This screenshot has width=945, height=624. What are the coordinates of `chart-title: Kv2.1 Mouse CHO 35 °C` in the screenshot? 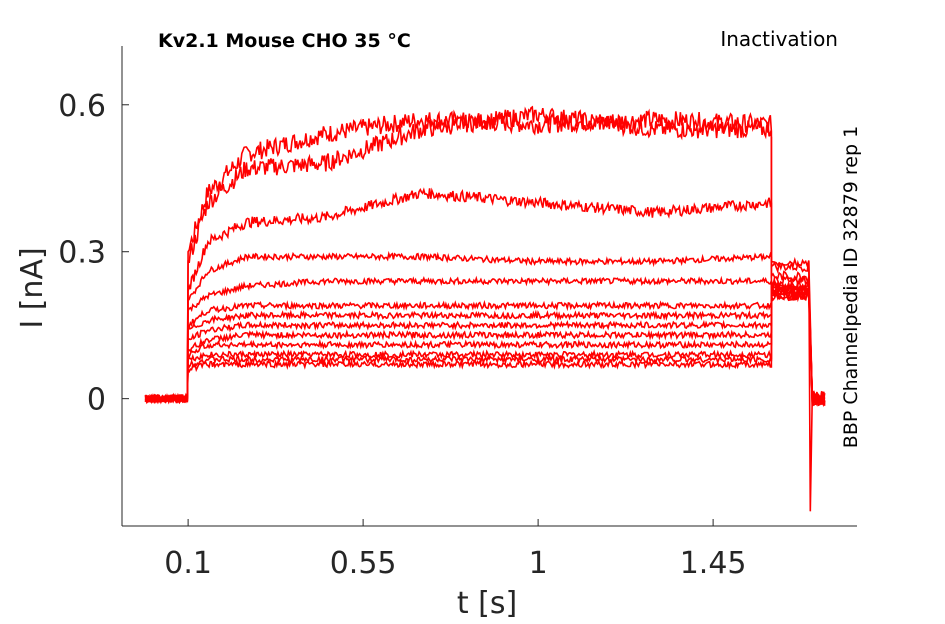 It's located at (284, 41).